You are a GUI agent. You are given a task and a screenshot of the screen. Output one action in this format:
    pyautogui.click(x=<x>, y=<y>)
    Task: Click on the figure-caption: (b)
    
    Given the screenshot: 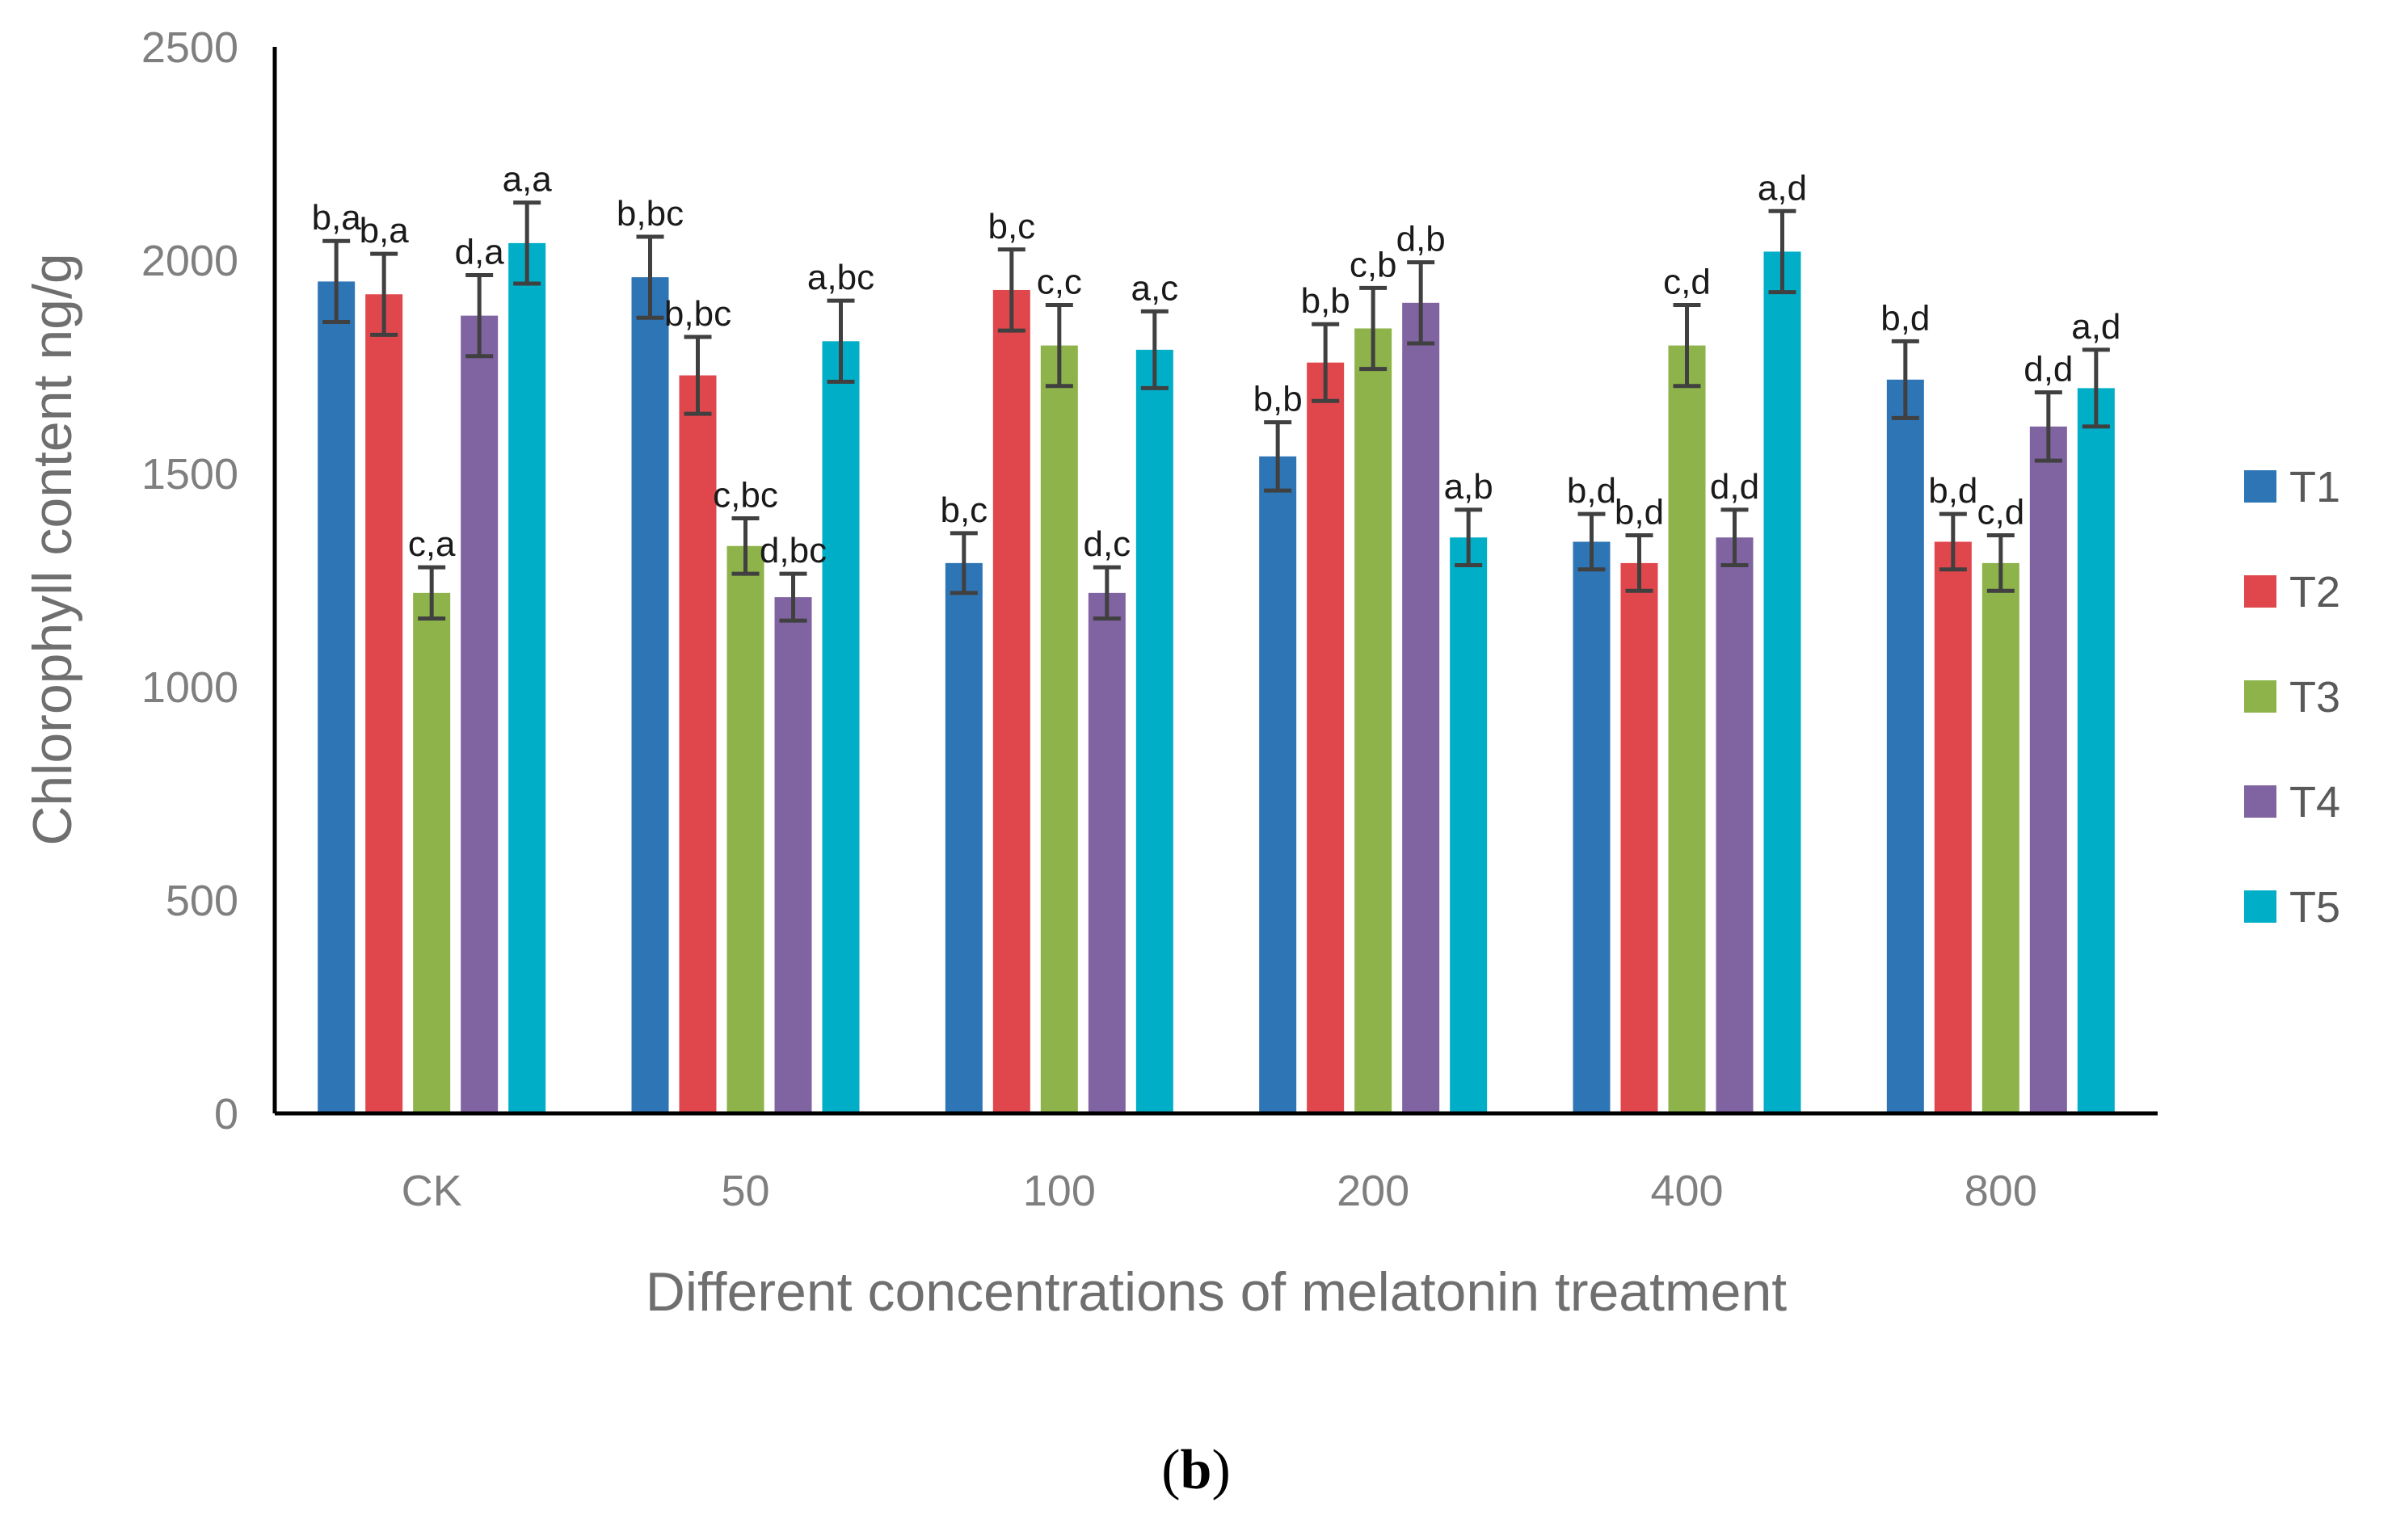 What is the action you would take?
    pyautogui.click(x=1196, y=1470)
    